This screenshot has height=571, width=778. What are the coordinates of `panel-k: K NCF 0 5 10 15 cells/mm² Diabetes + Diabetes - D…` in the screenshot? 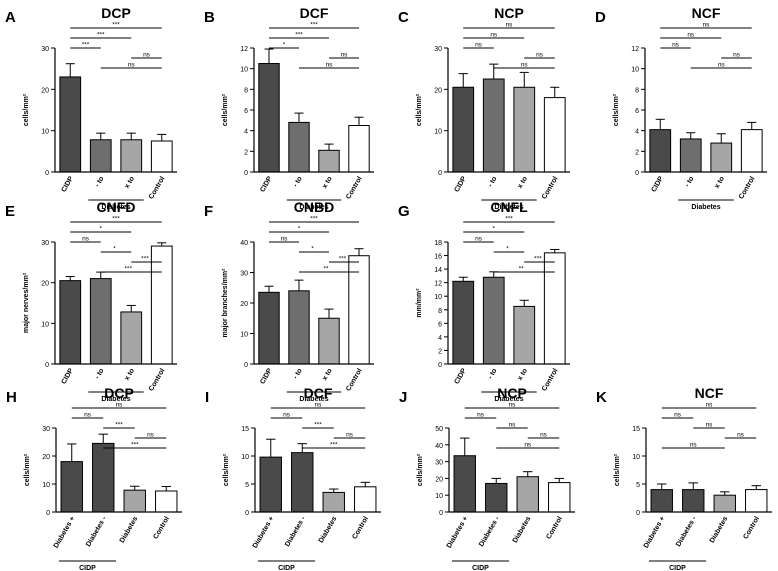 It's located at (684, 478).